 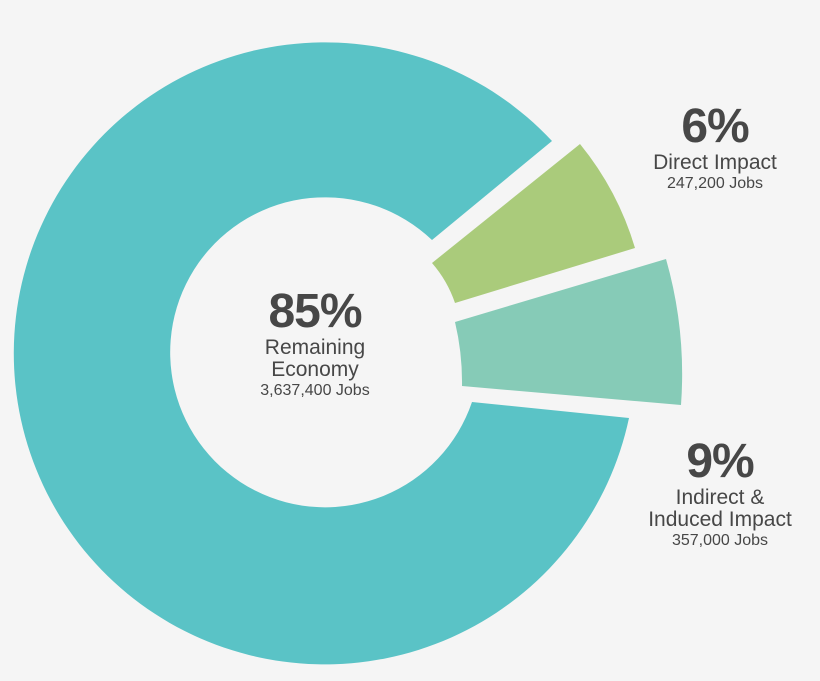 I want to click on slice-indirect-induced-impact, so click(x=569, y=332).